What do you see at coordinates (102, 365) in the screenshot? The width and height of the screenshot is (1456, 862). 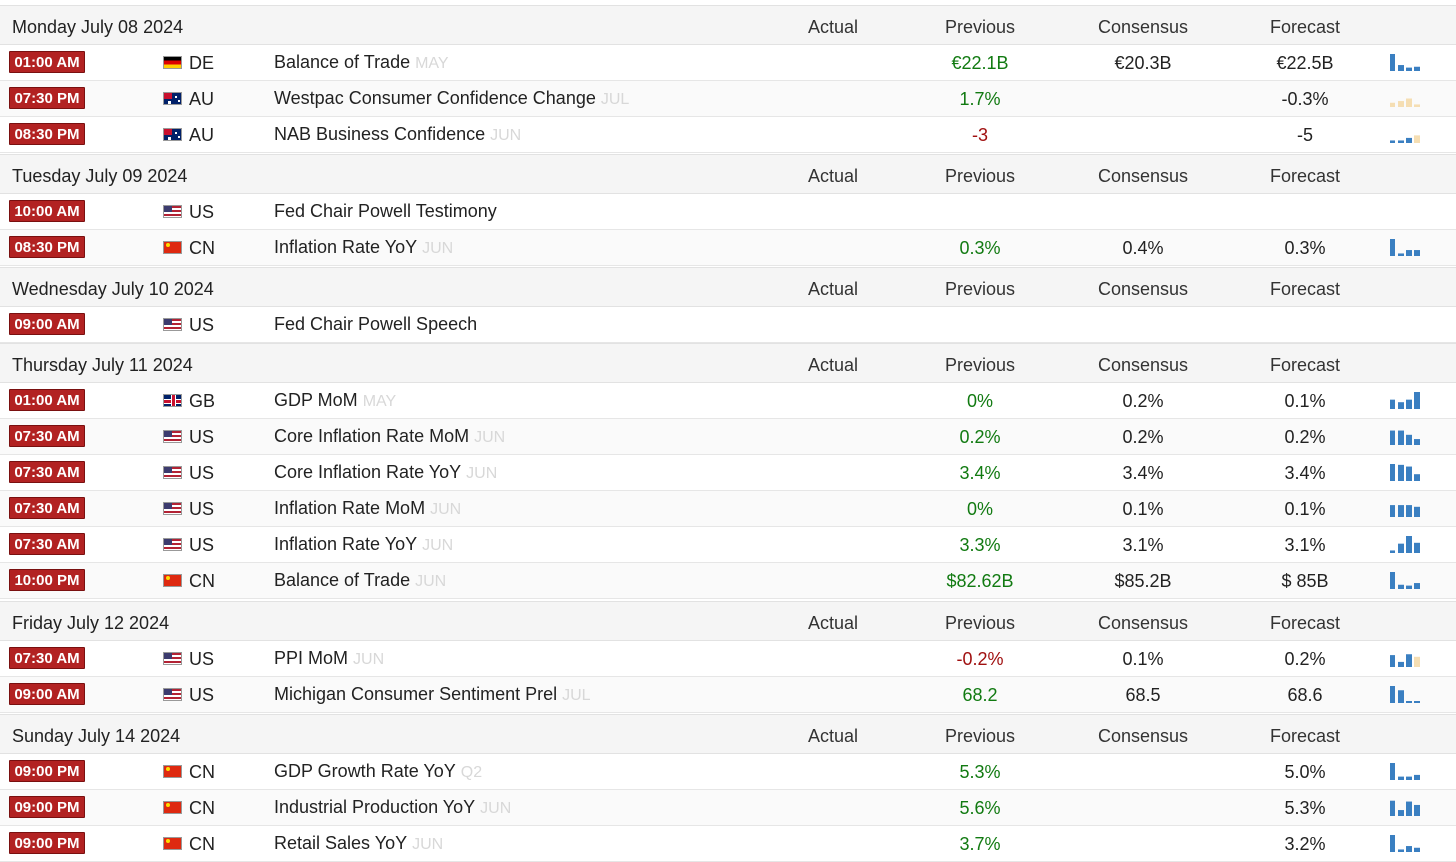 I see `day-date: Thursday July 11 2024` at bounding box center [102, 365].